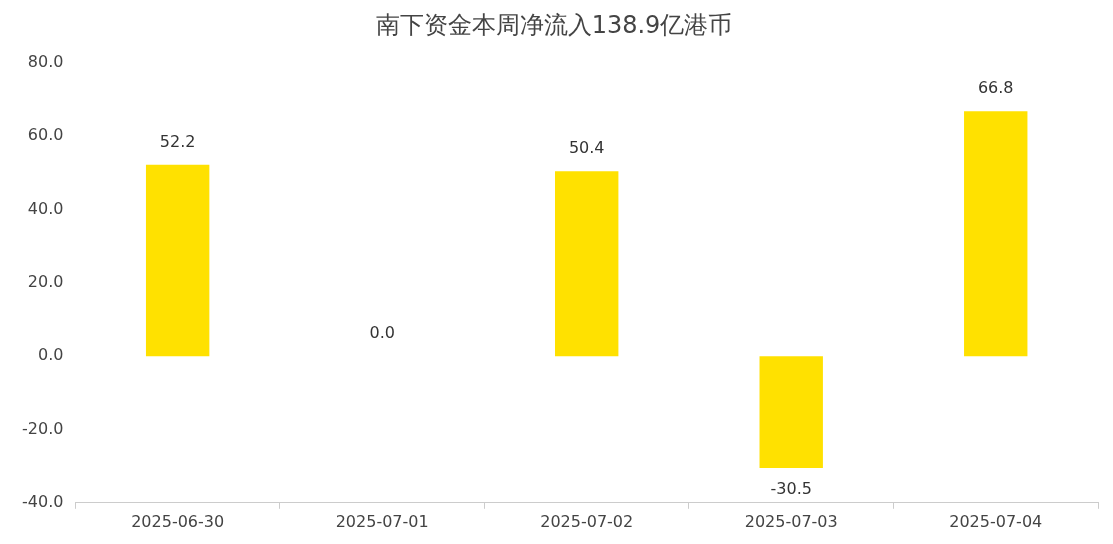 This screenshot has width=1113, height=544. Describe the element at coordinates (45, 281) in the screenshot. I see `y-tick-label: 20.0` at that location.